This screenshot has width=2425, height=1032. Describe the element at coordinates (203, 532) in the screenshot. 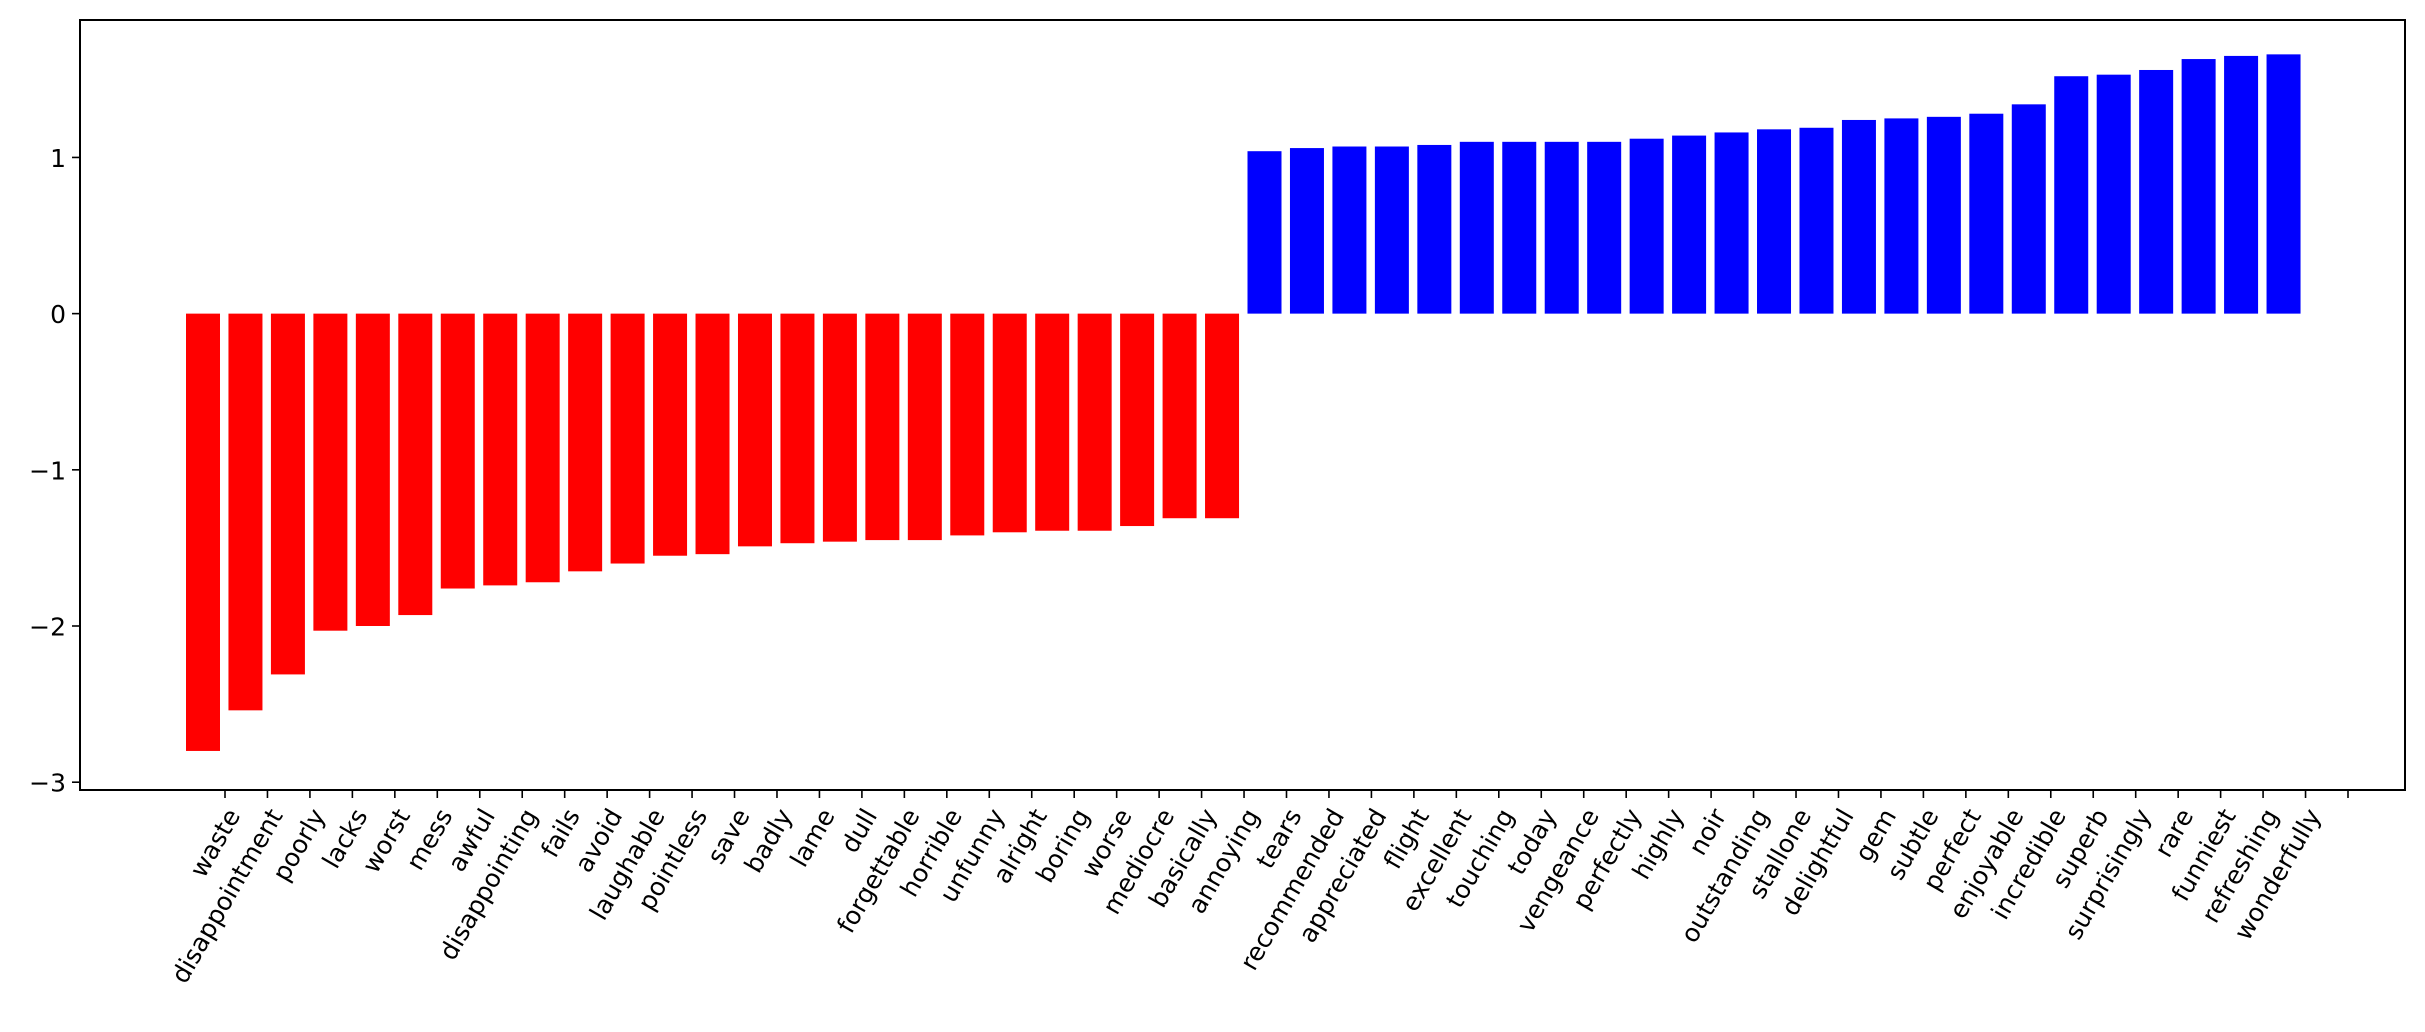

I see `bar-waste` at that location.